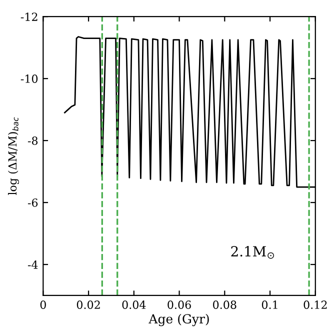 This screenshot has width=332, height=332. Describe the element at coordinates (13, 156) in the screenshot. I see `y-axis-title: log (ΔM/M)$_{bac}$` at that location.